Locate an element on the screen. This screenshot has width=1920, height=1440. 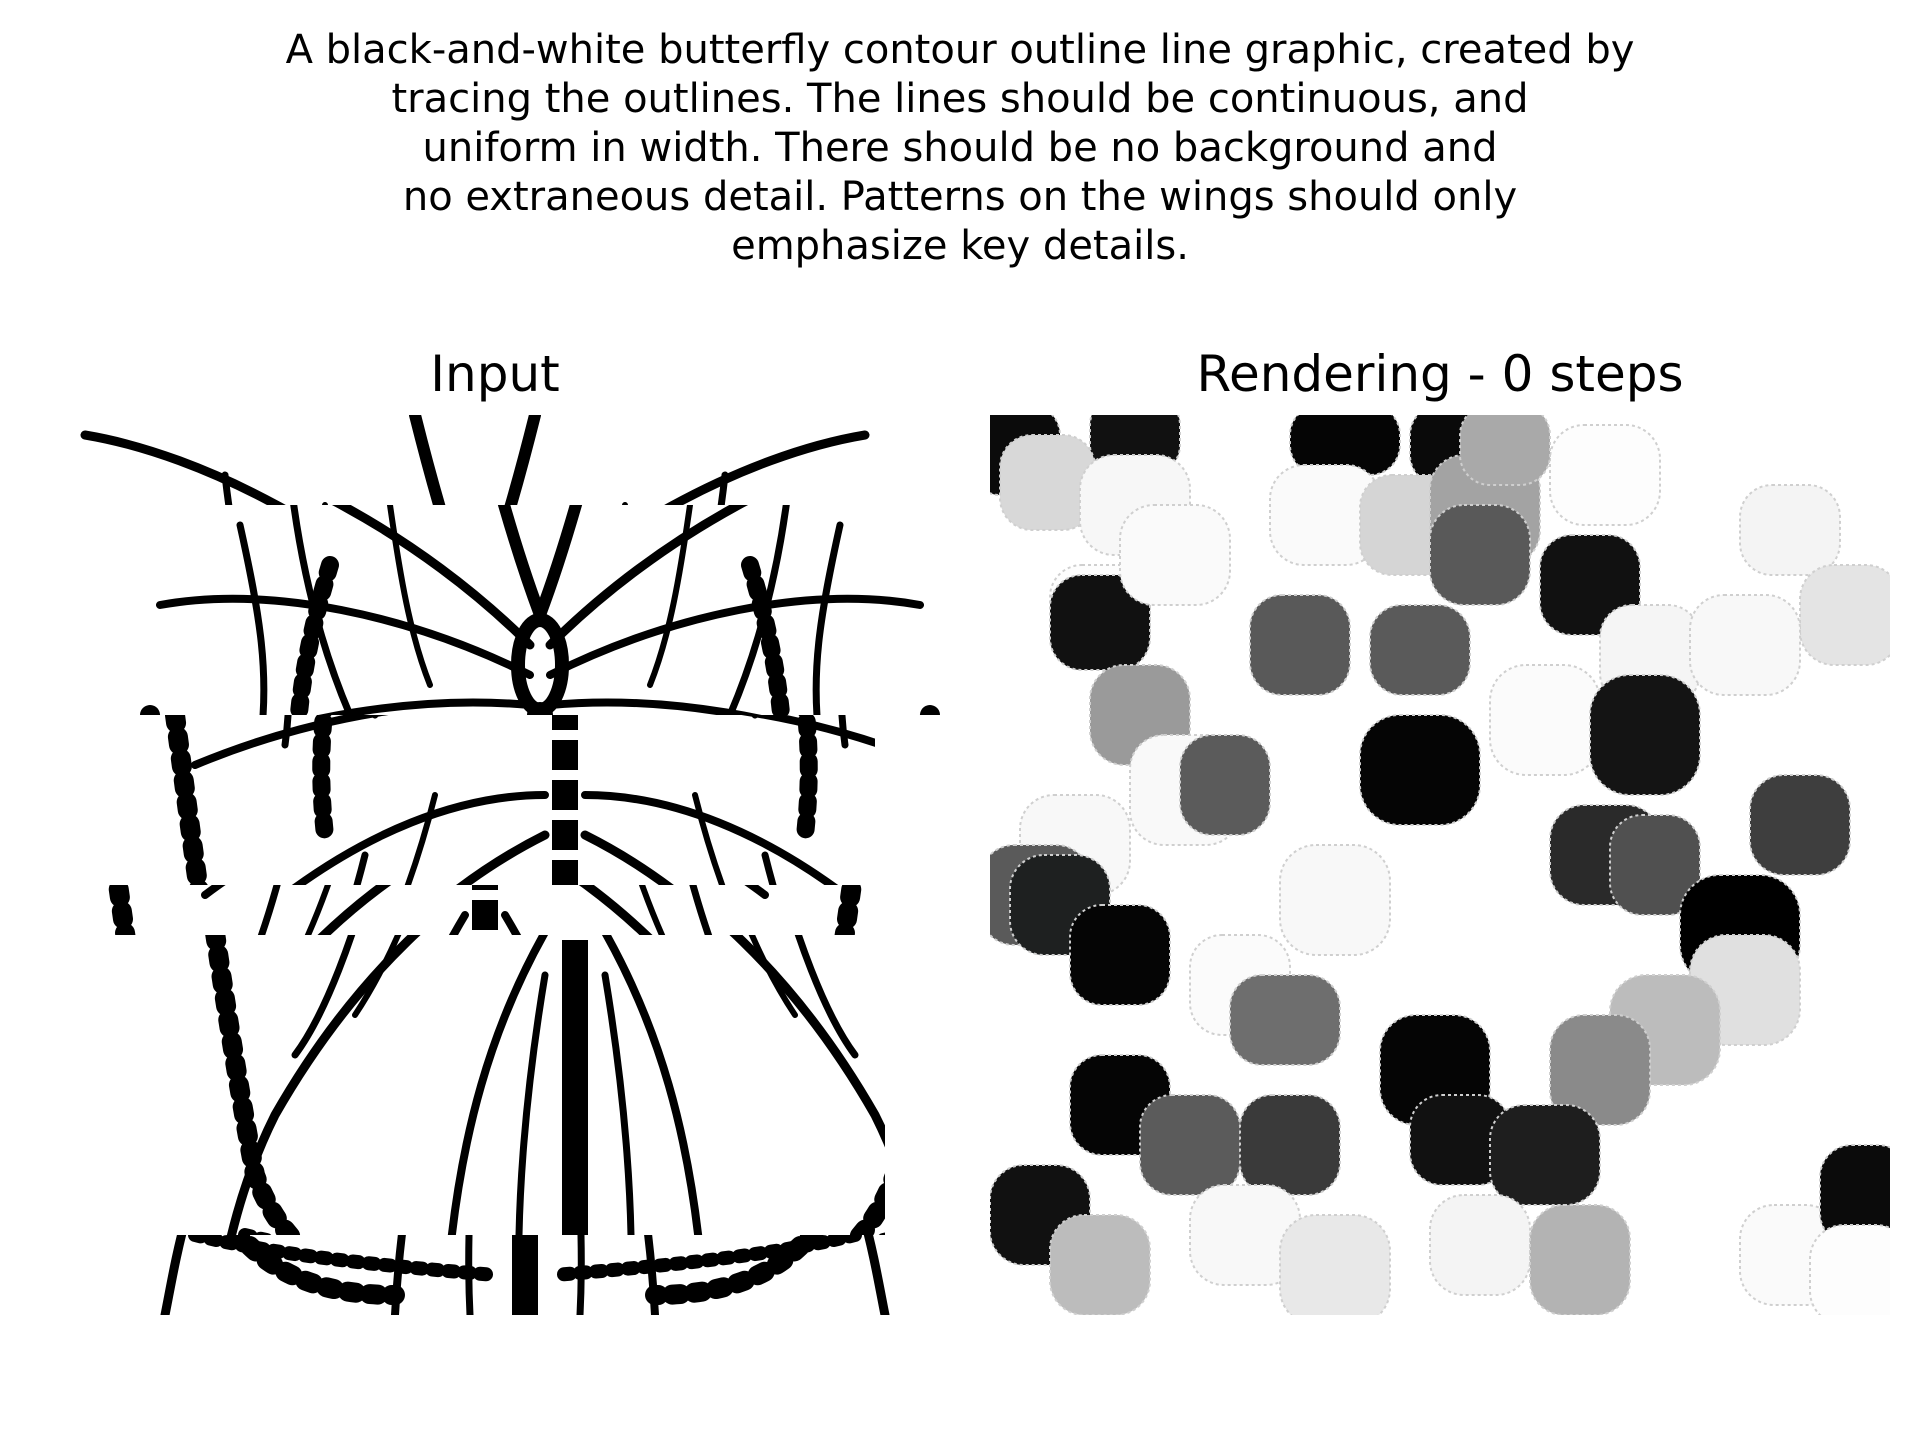
input-panel-title: Input is located at coordinates (495, 374).